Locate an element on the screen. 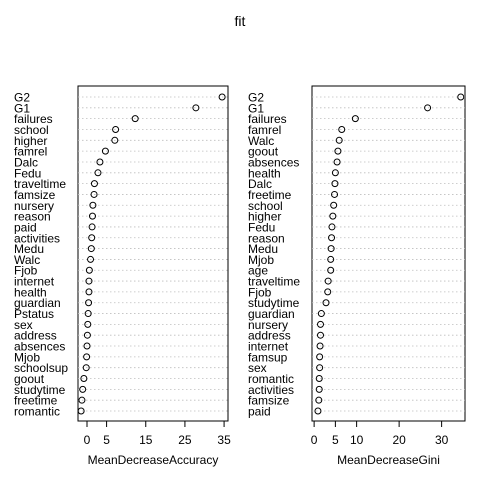 The image size is (480, 480). variable-label: famsup is located at coordinates (268, 357).